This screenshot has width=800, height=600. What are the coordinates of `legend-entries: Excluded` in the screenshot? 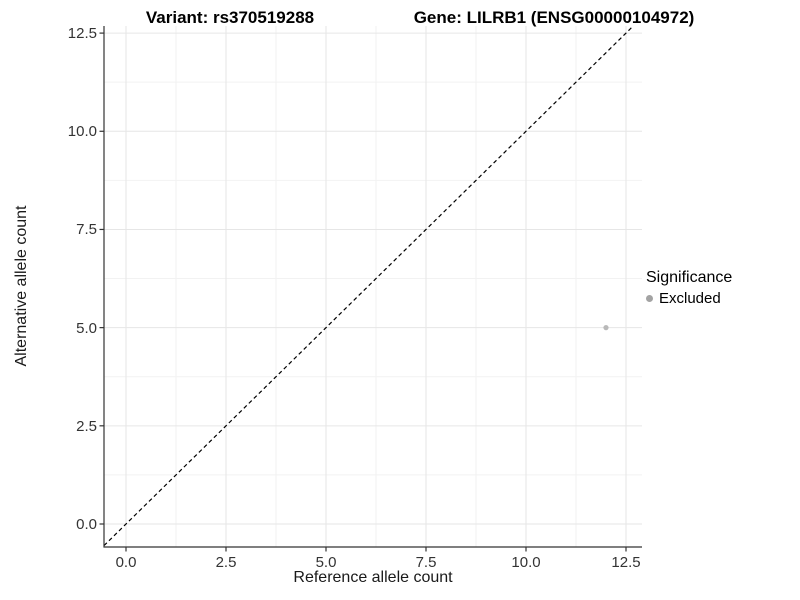 It's located at (689, 298).